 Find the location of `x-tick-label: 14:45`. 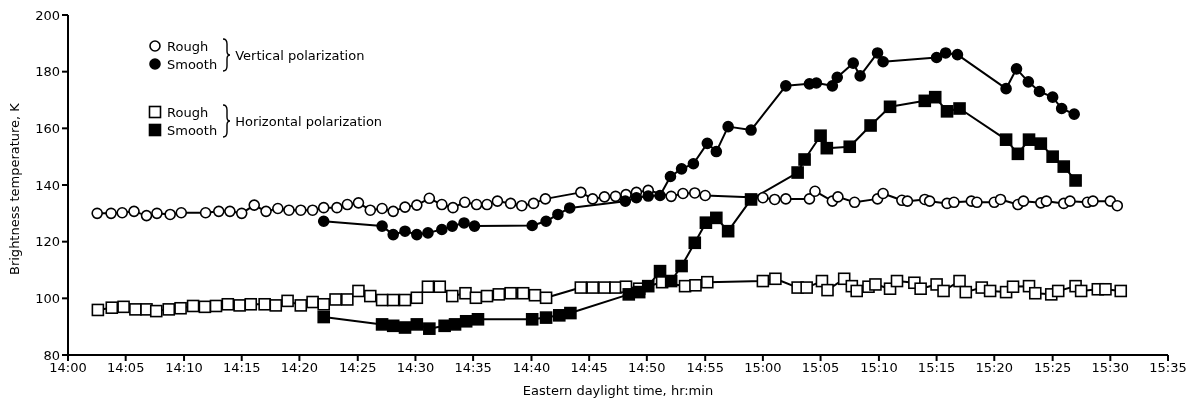

x-tick-label: 14:45 is located at coordinates (589, 368).